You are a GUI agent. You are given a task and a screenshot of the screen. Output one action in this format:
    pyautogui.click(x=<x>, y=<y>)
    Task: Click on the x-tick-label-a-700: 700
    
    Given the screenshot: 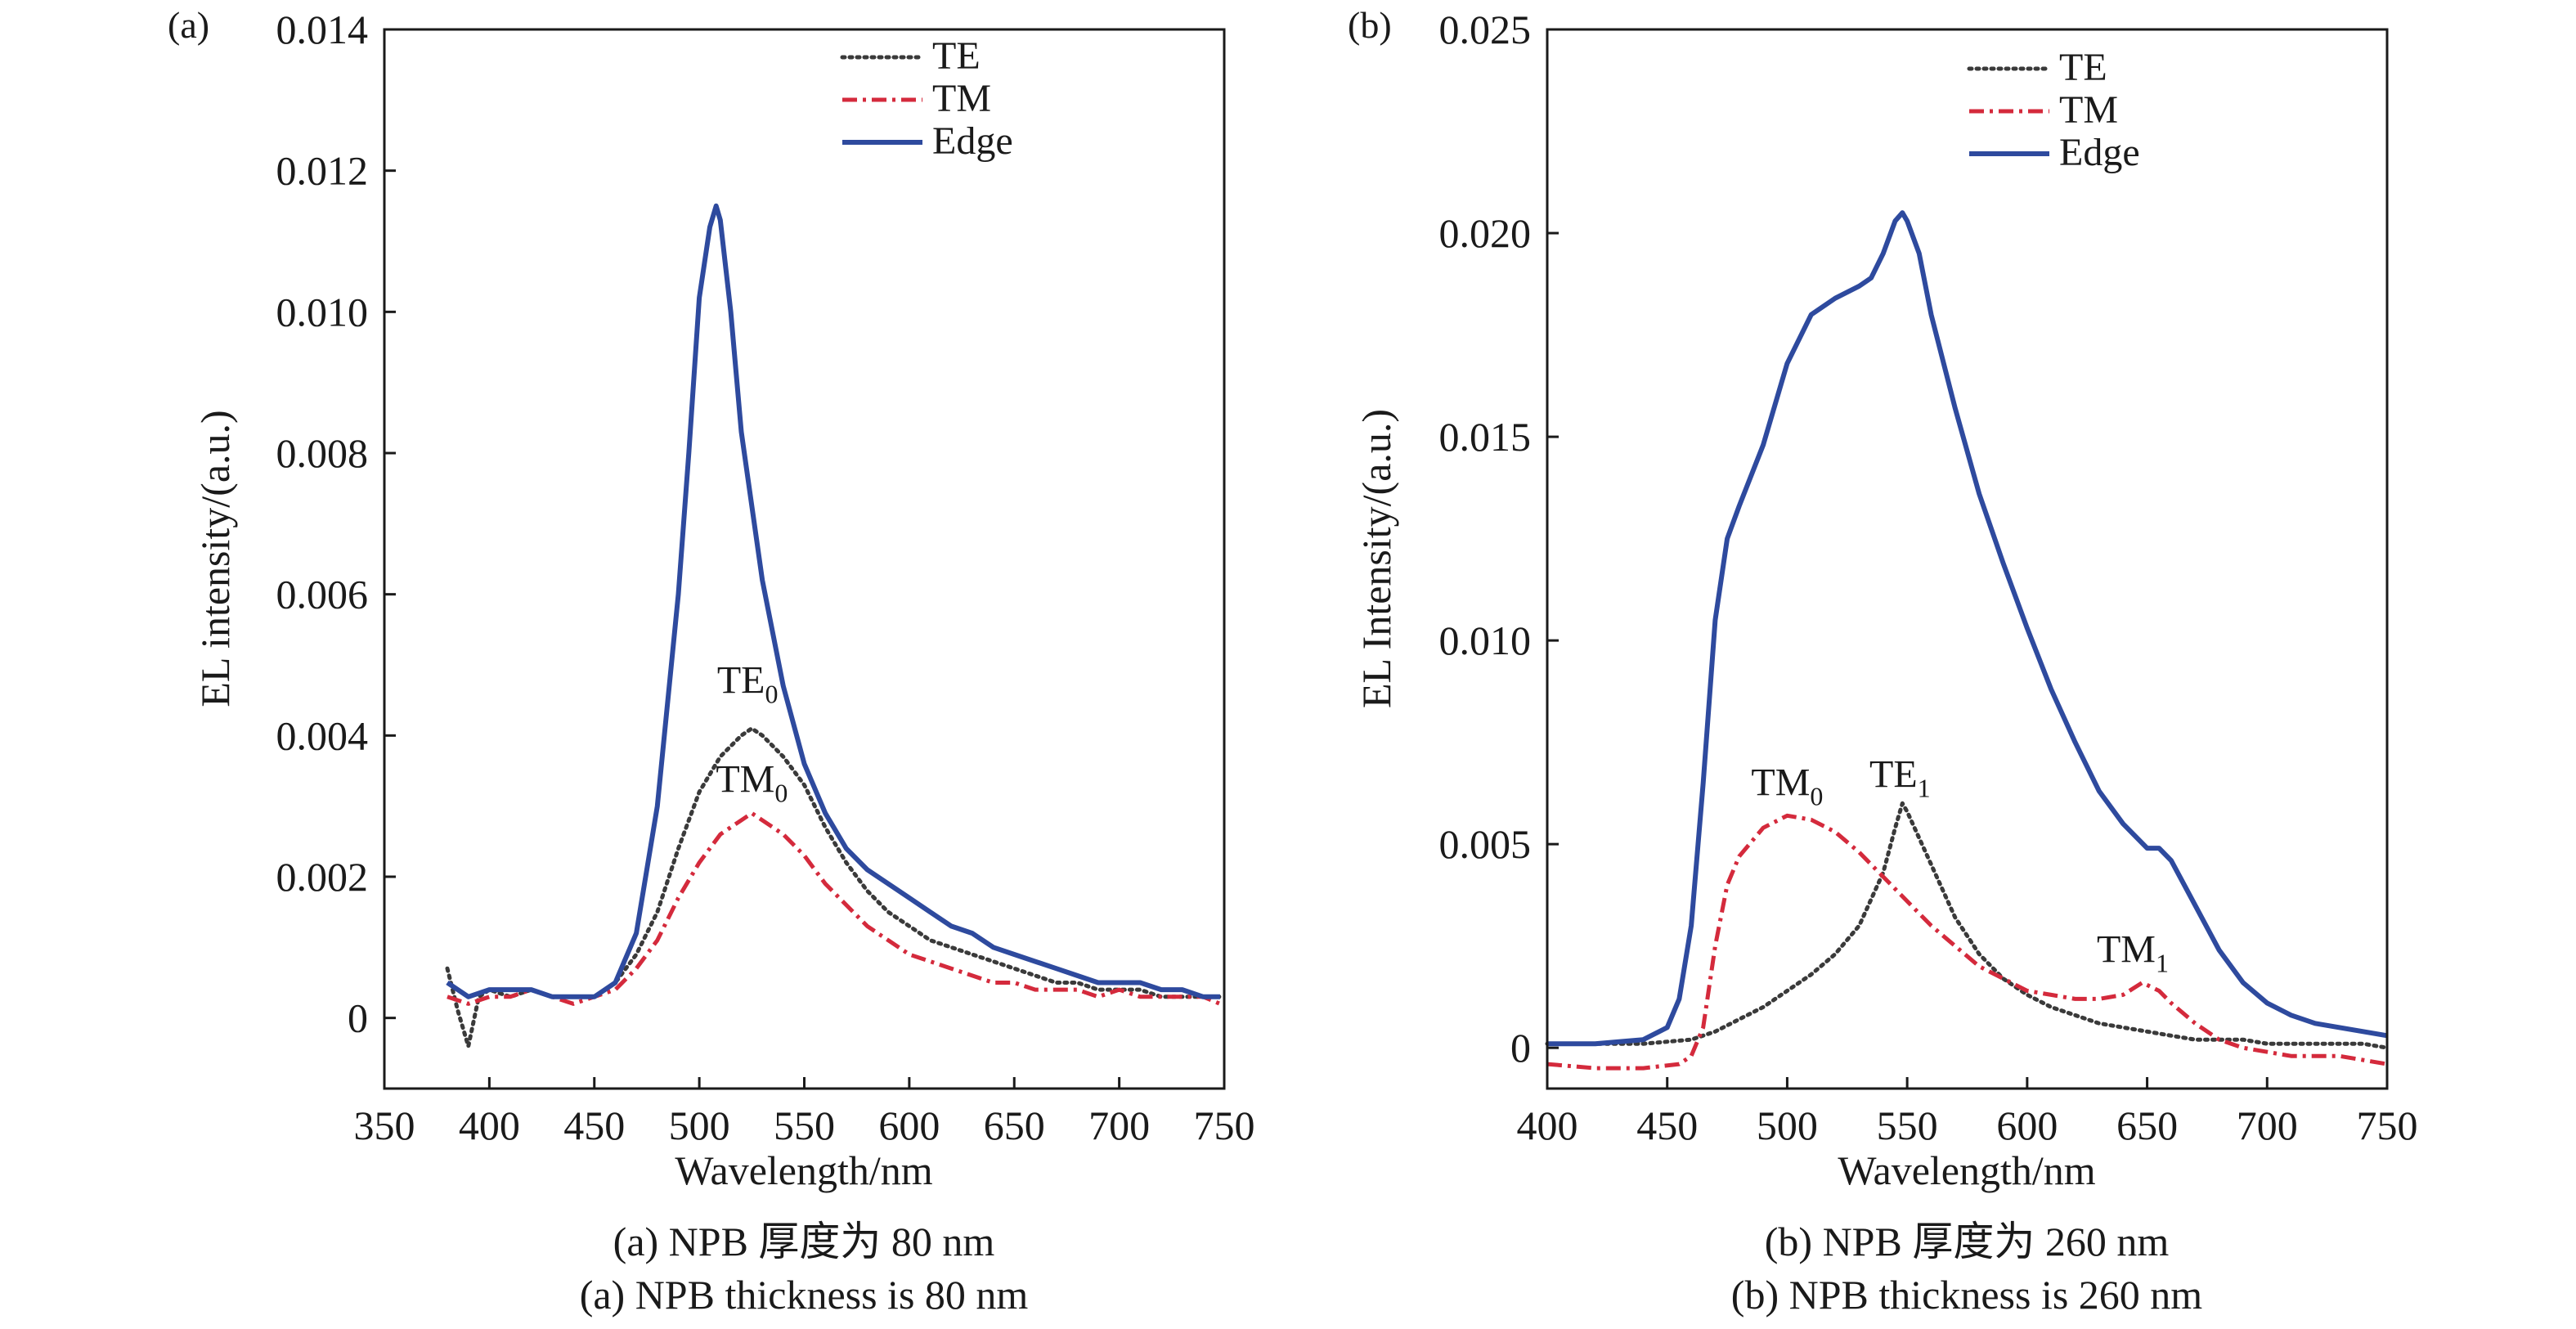 What is the action you would take?
    pyautogui.click(x=1119, y=1125)
    